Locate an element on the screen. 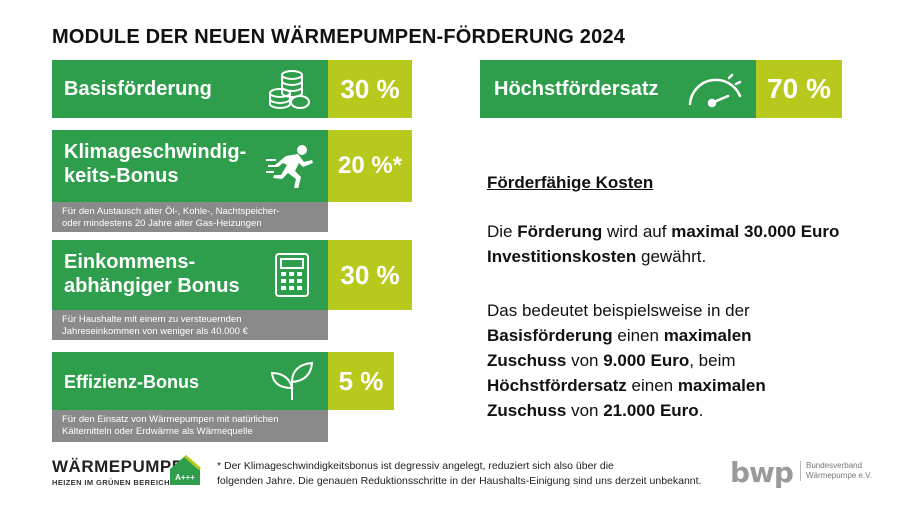  max-rate-label: Höchstfördersatz is located at coordinates (576, 89).